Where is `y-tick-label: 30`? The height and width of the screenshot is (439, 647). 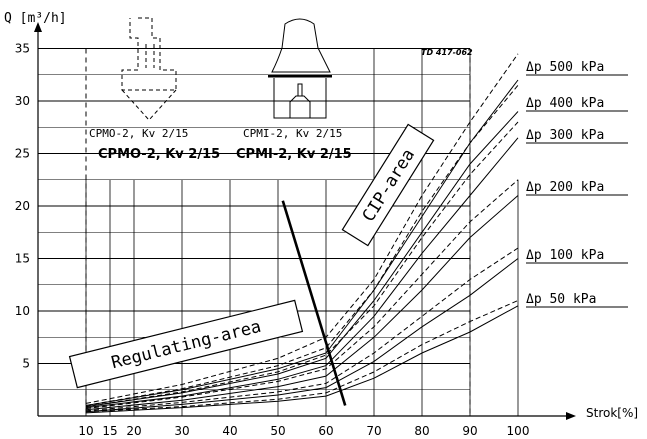
y-tick-label: 30 is located at coordinates (22, 101).